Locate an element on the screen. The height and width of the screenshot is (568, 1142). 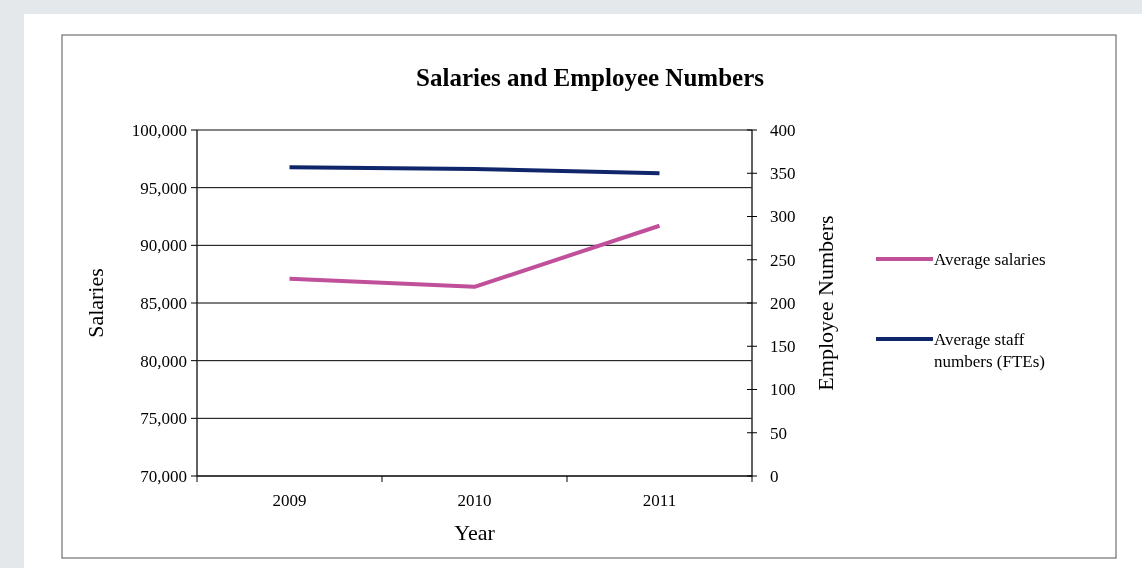
legend-label: Average staff numbers (FTEs) is located at coordinates (989, 350).